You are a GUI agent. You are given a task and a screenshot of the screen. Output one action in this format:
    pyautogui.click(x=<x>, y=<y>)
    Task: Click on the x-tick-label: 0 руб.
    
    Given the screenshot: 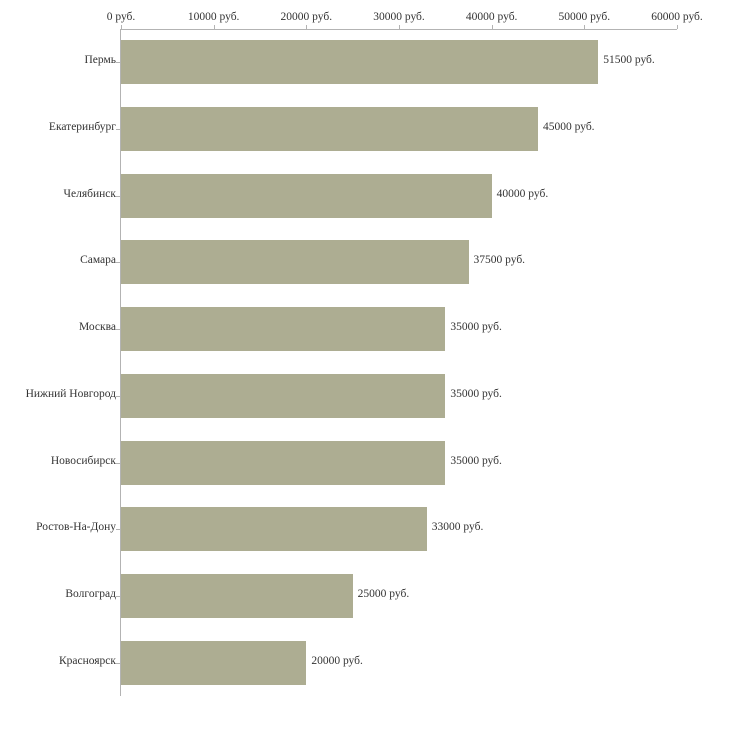 What is the action you would take?
    pyautogui.click(x=121, y=17)
    